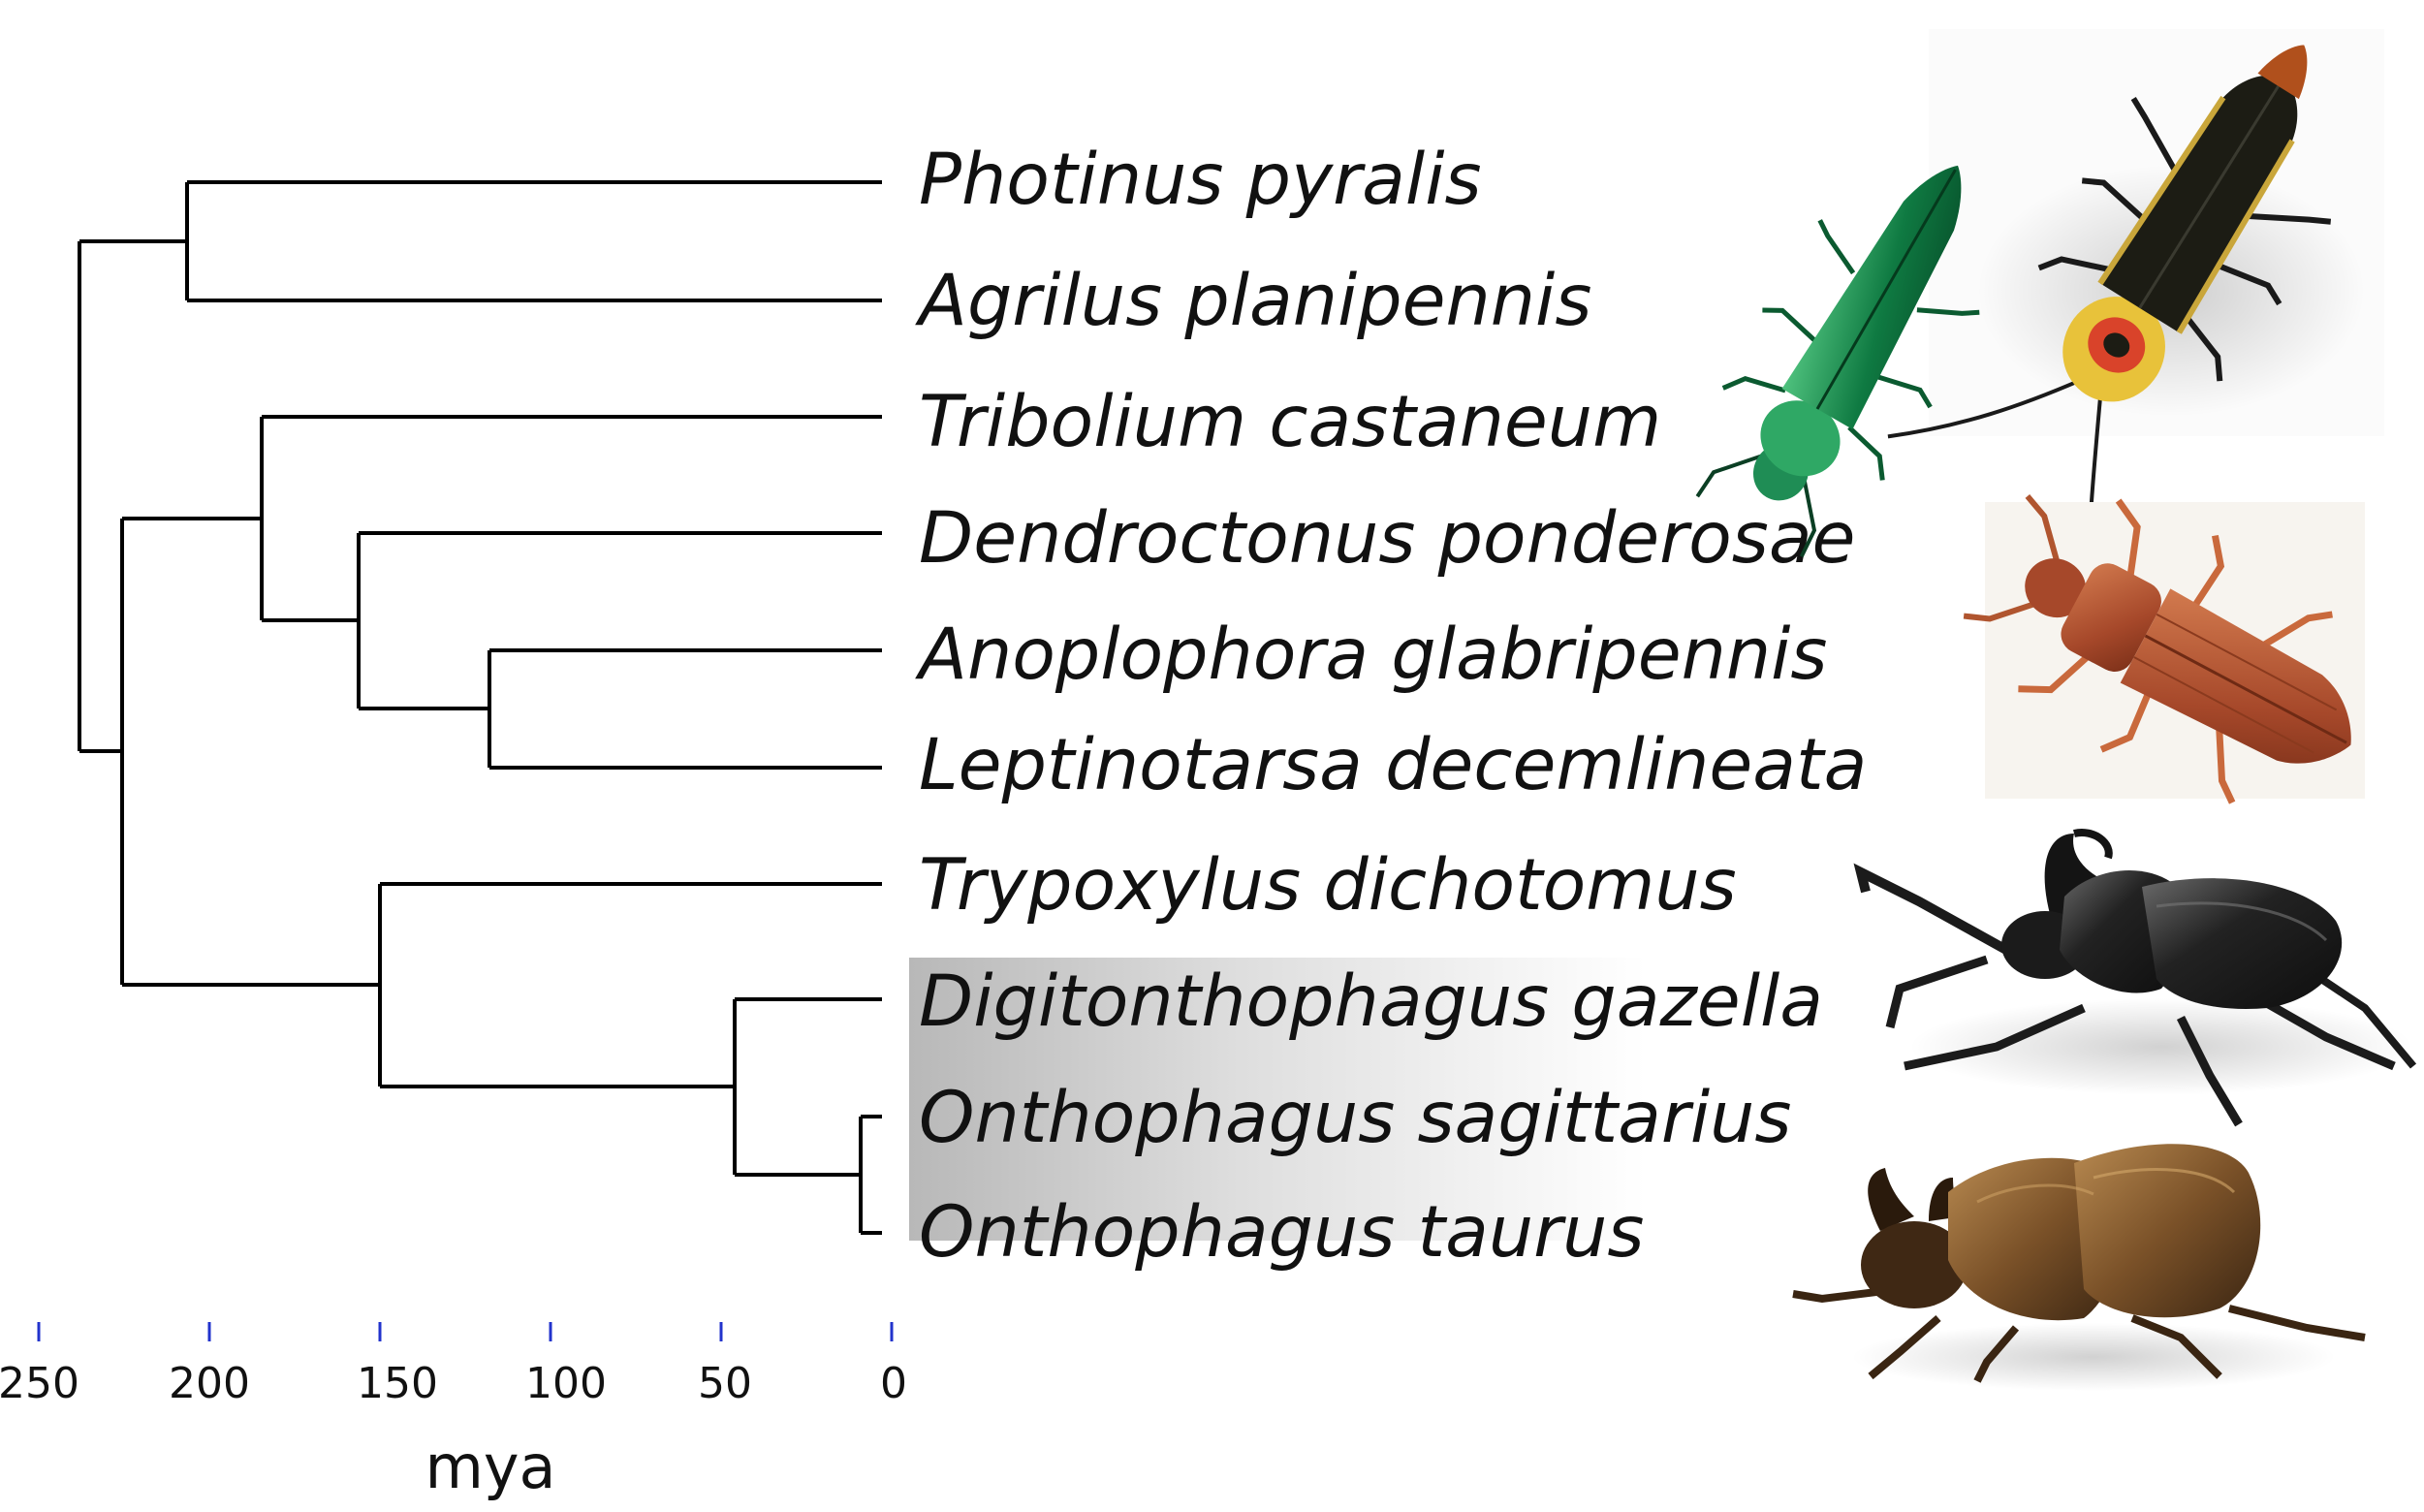  Describe the element at coordinates (209, 1384) in the screenshot. I see `axis-tick-label-200: 200` at that location.